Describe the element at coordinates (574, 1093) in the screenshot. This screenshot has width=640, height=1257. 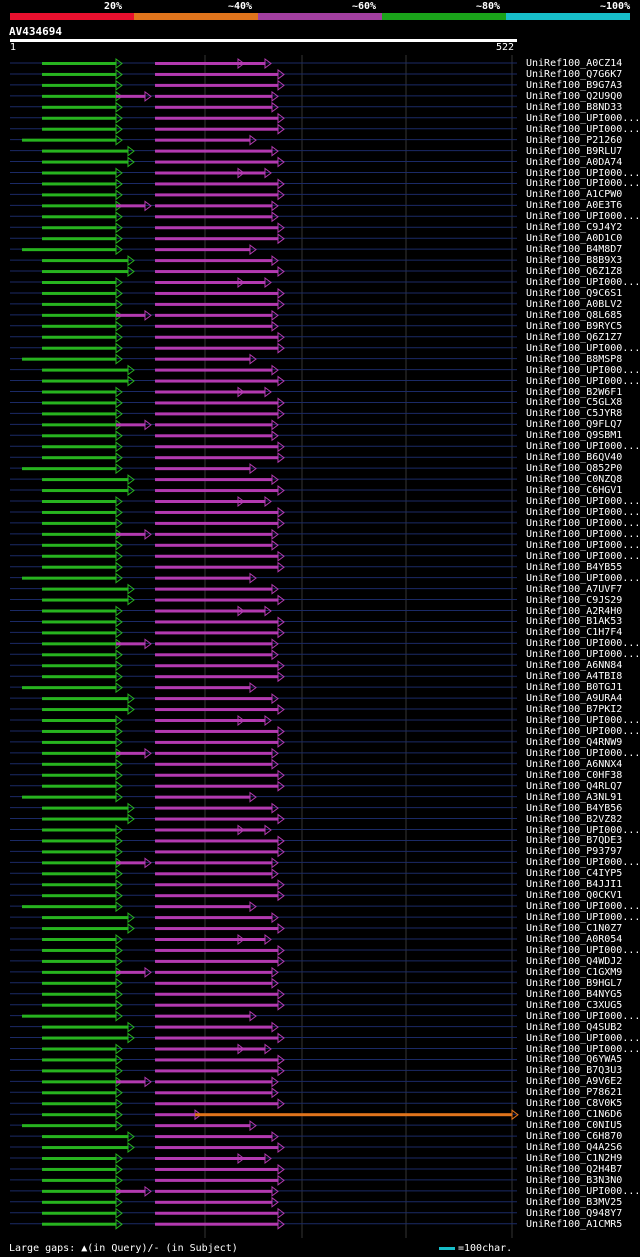
I see `hit-label-link: UniRef100_P78621` at that location.